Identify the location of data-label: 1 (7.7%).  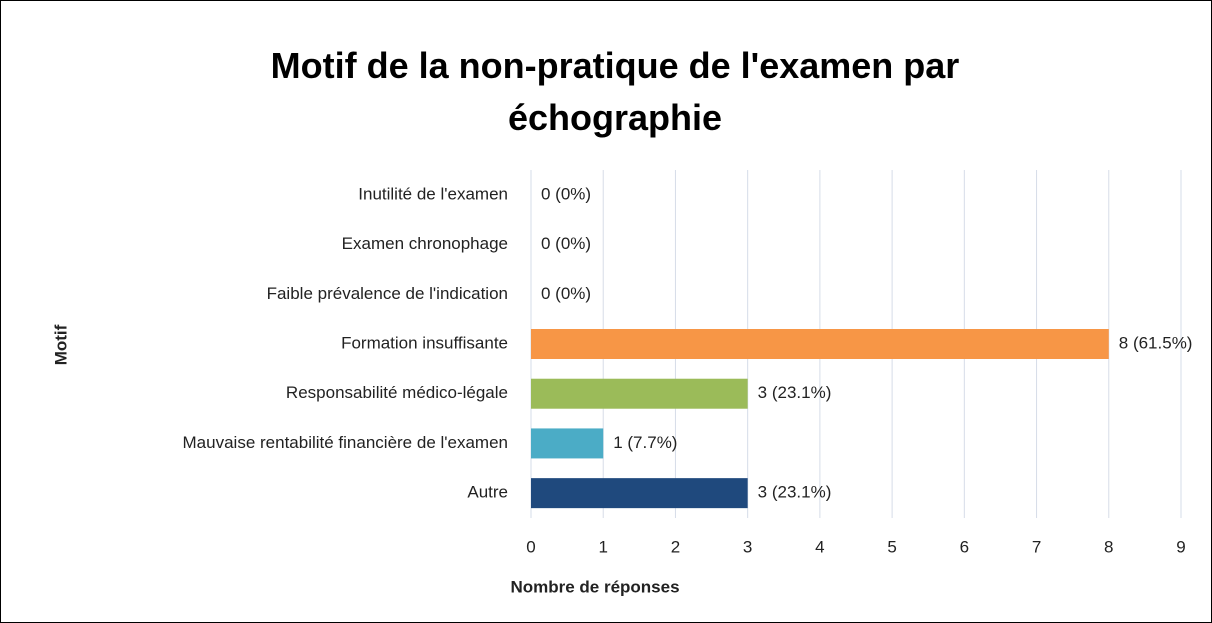
(645, 442).